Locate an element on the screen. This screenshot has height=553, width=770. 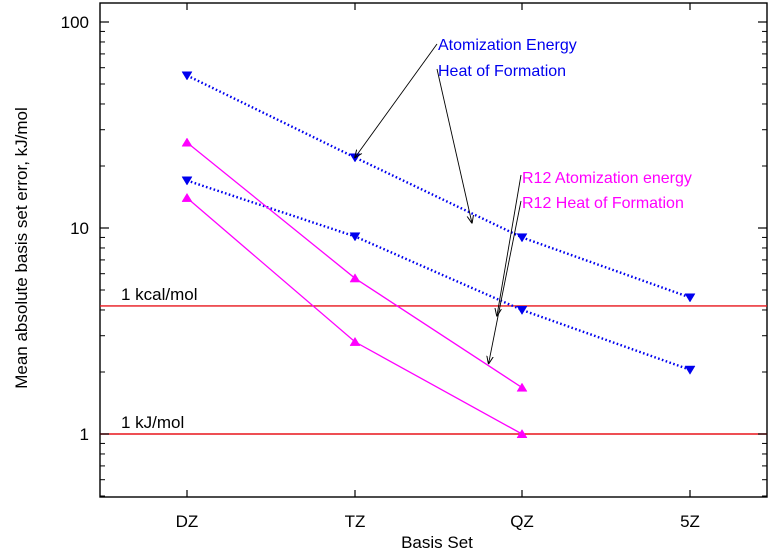
reference-line-label: 1 kJ/mol is located at coordinates (152, 422).